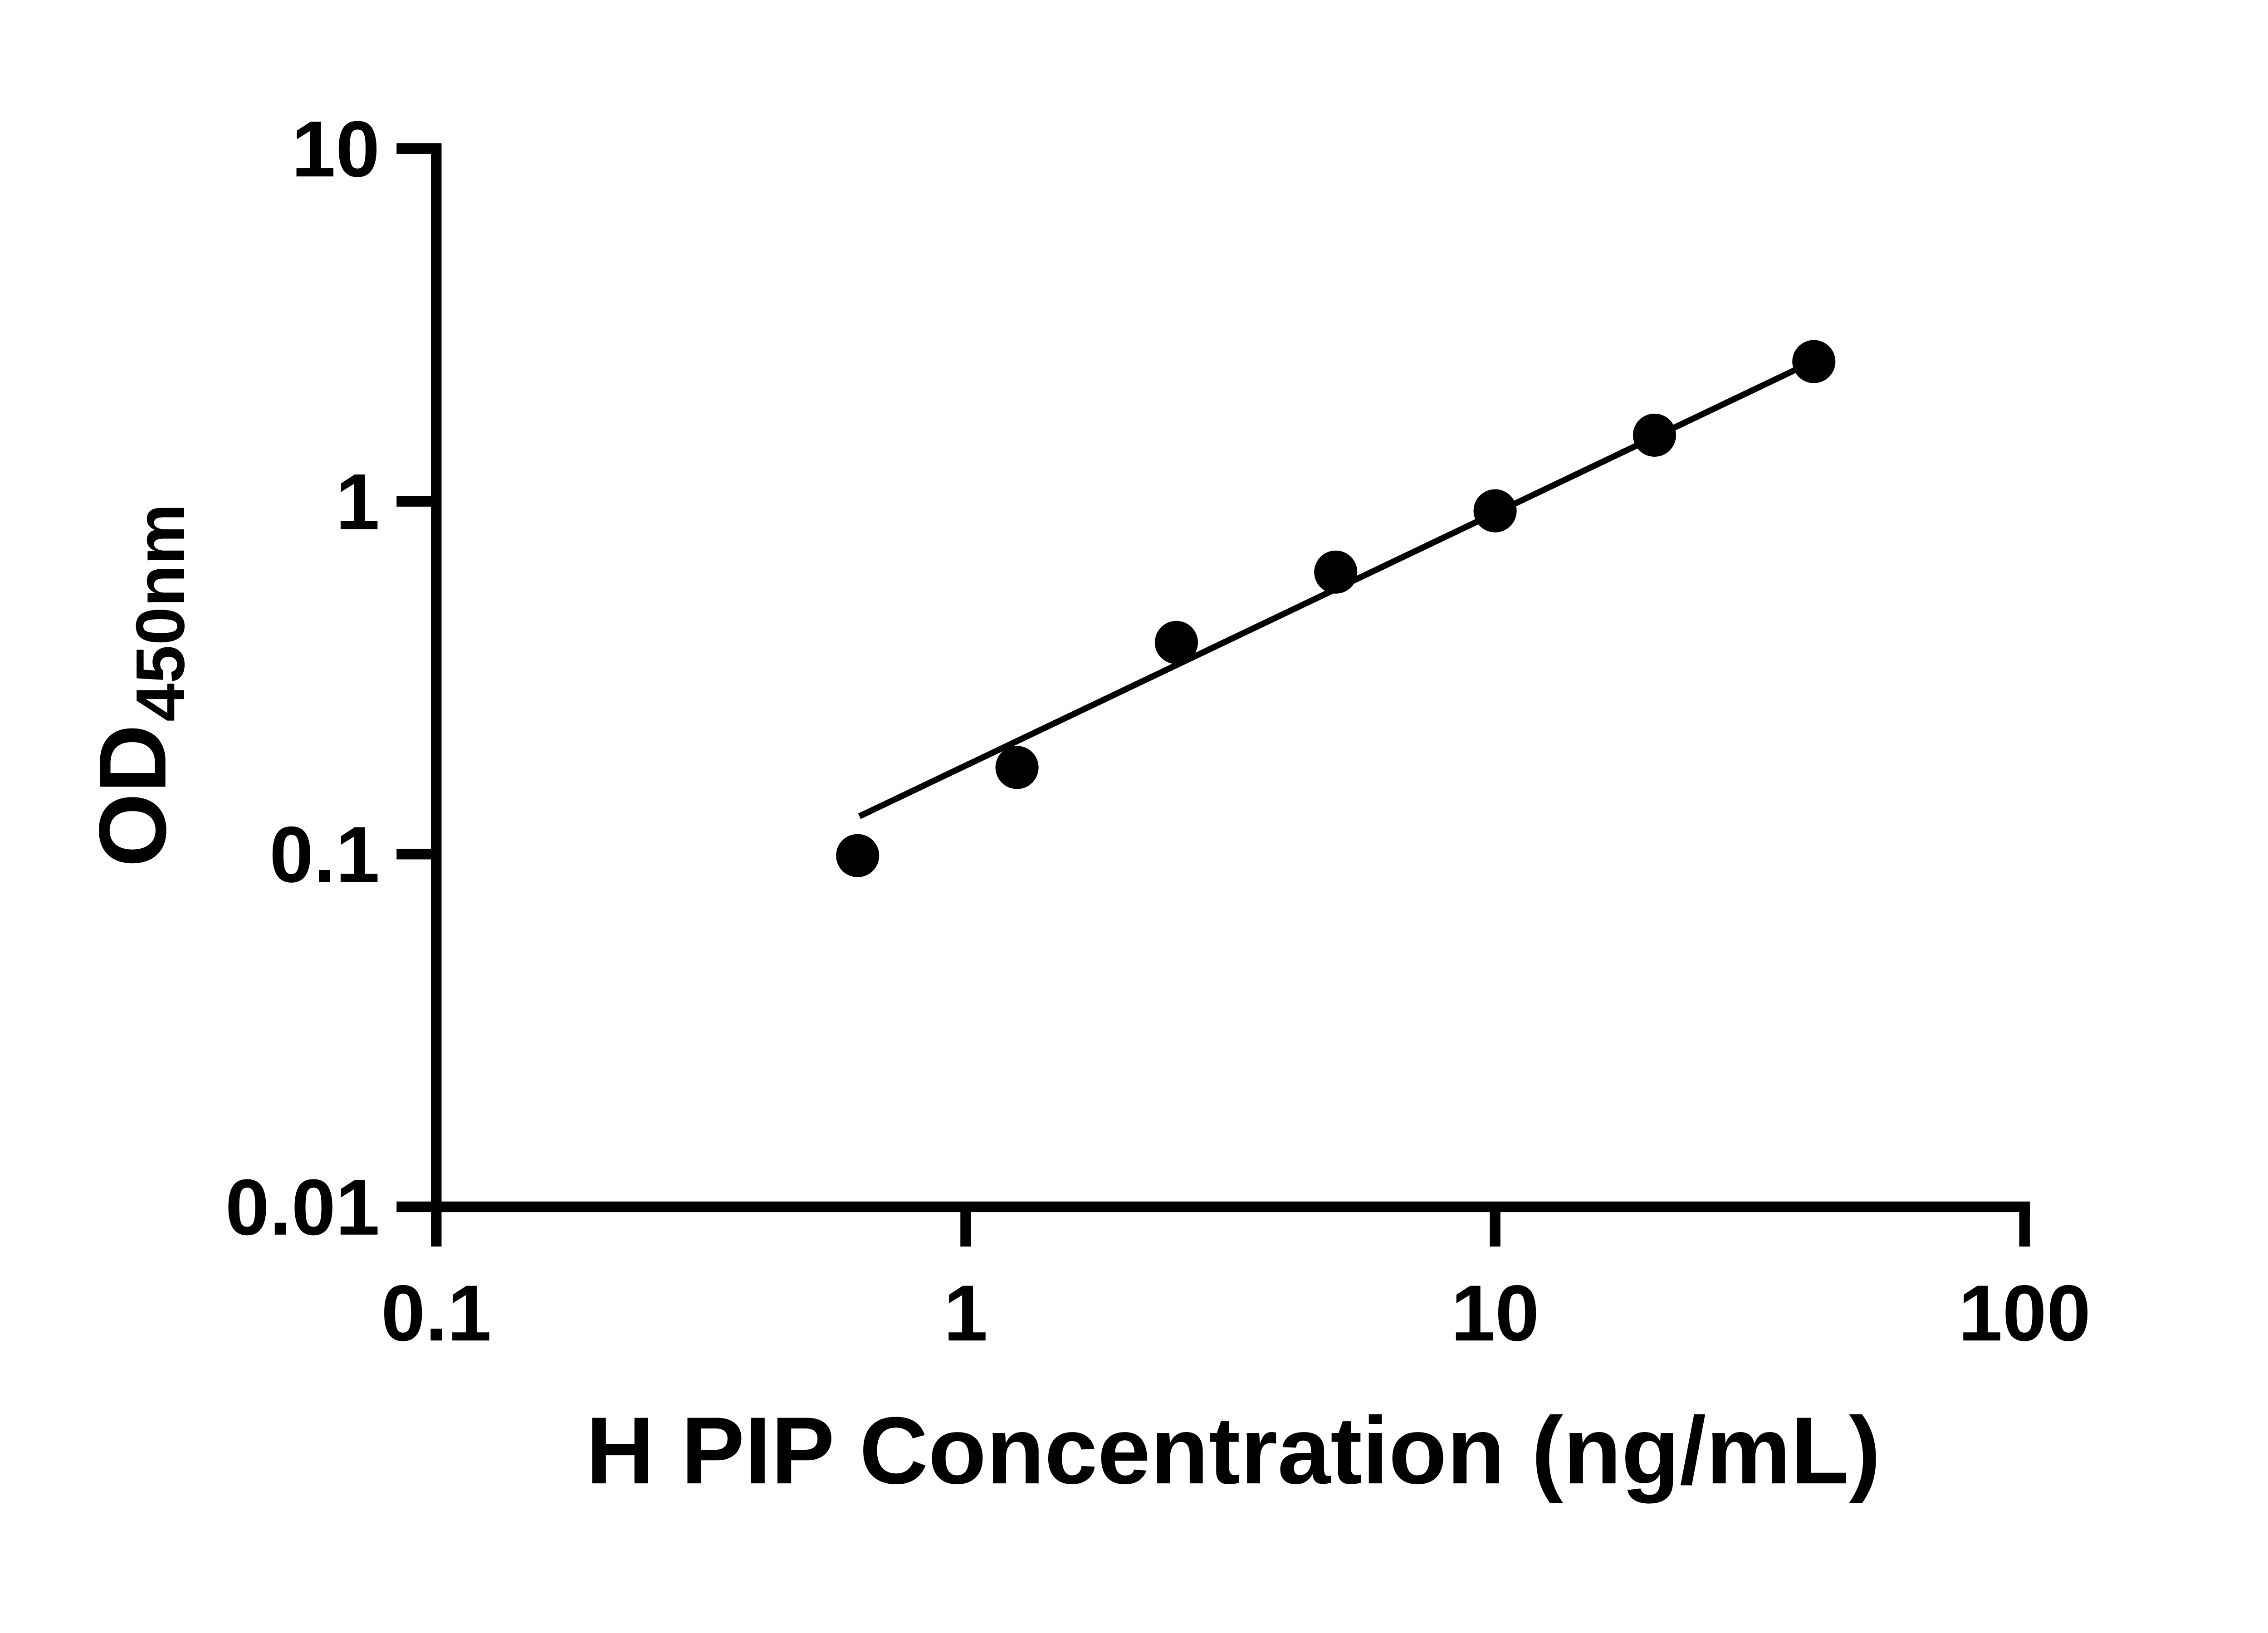 The width and height of the screenshot is (2268, 1633). Describe the element at coordinates (336, 149) in the screenshot. I see `y-tick-label: 10` at that location.